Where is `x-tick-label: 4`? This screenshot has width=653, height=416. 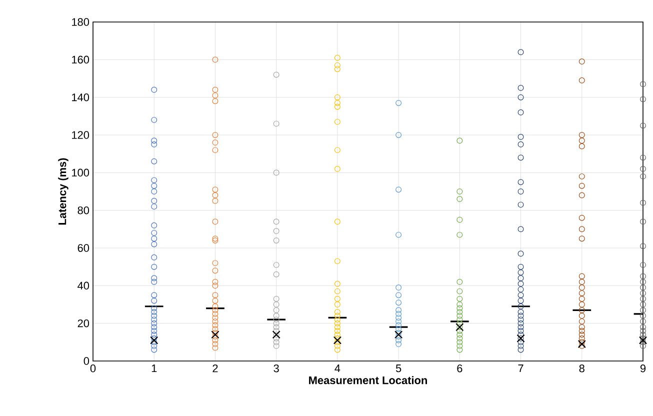
x-tick-label: 4 is located at coordinates (337, 368).